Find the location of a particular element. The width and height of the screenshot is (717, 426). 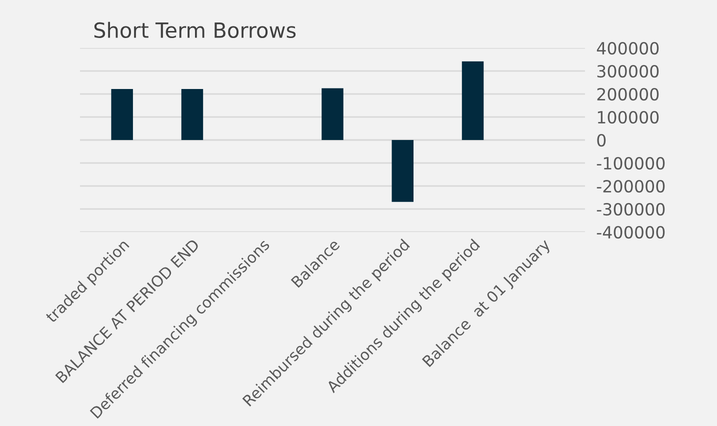

y-tick-label: -300000 is located at coordinates (630, 209).